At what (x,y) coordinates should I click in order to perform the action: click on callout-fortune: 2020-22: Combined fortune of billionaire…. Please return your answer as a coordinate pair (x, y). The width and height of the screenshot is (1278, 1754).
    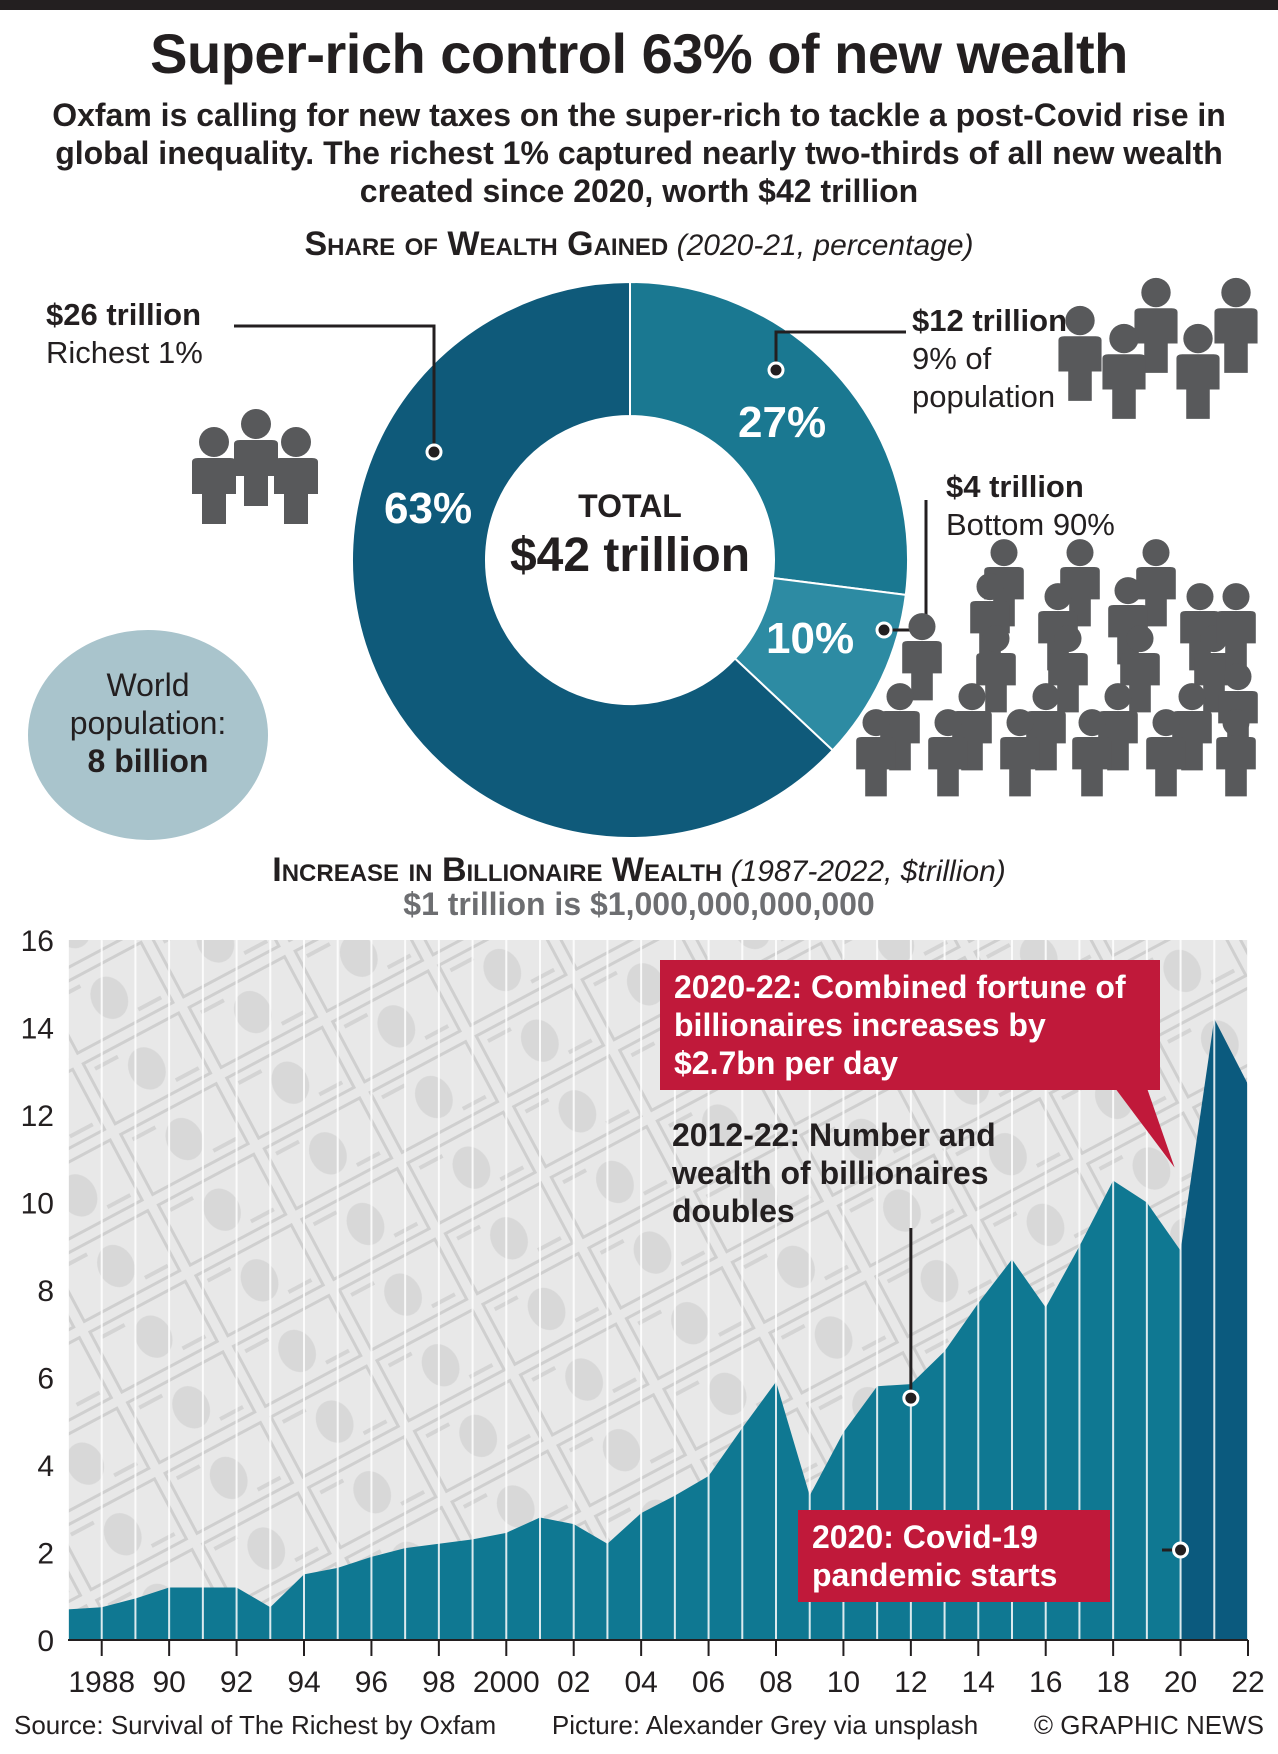
    Looking at the image, I should click on (910, 1025).